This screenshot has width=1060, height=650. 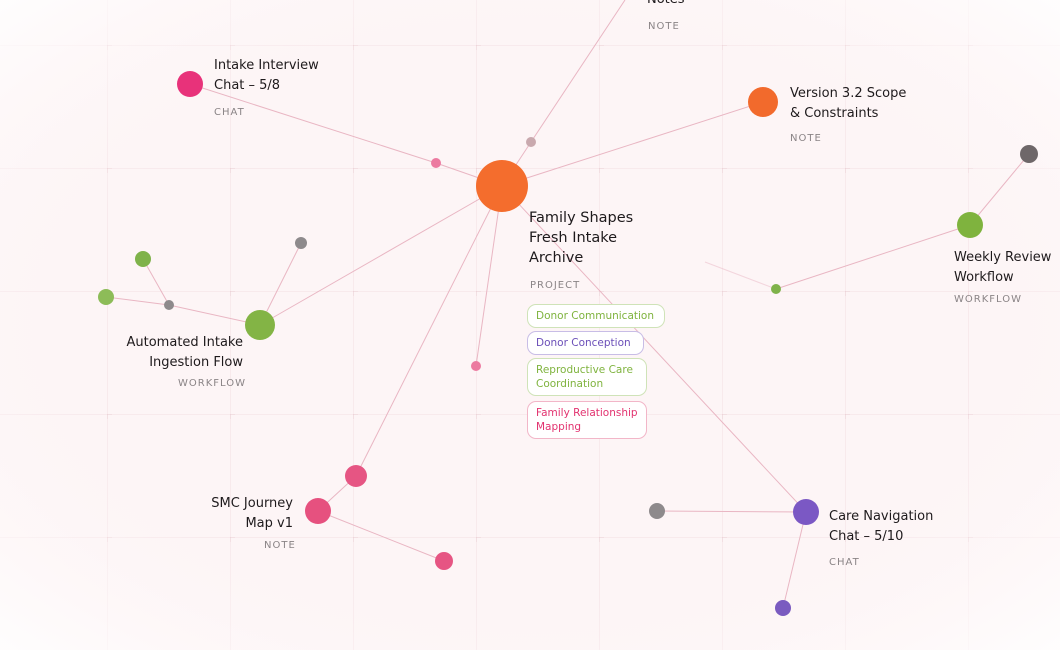 I want to click on node-label: Version 3.2 Scope & Constraints, so click(x=848, y=103).